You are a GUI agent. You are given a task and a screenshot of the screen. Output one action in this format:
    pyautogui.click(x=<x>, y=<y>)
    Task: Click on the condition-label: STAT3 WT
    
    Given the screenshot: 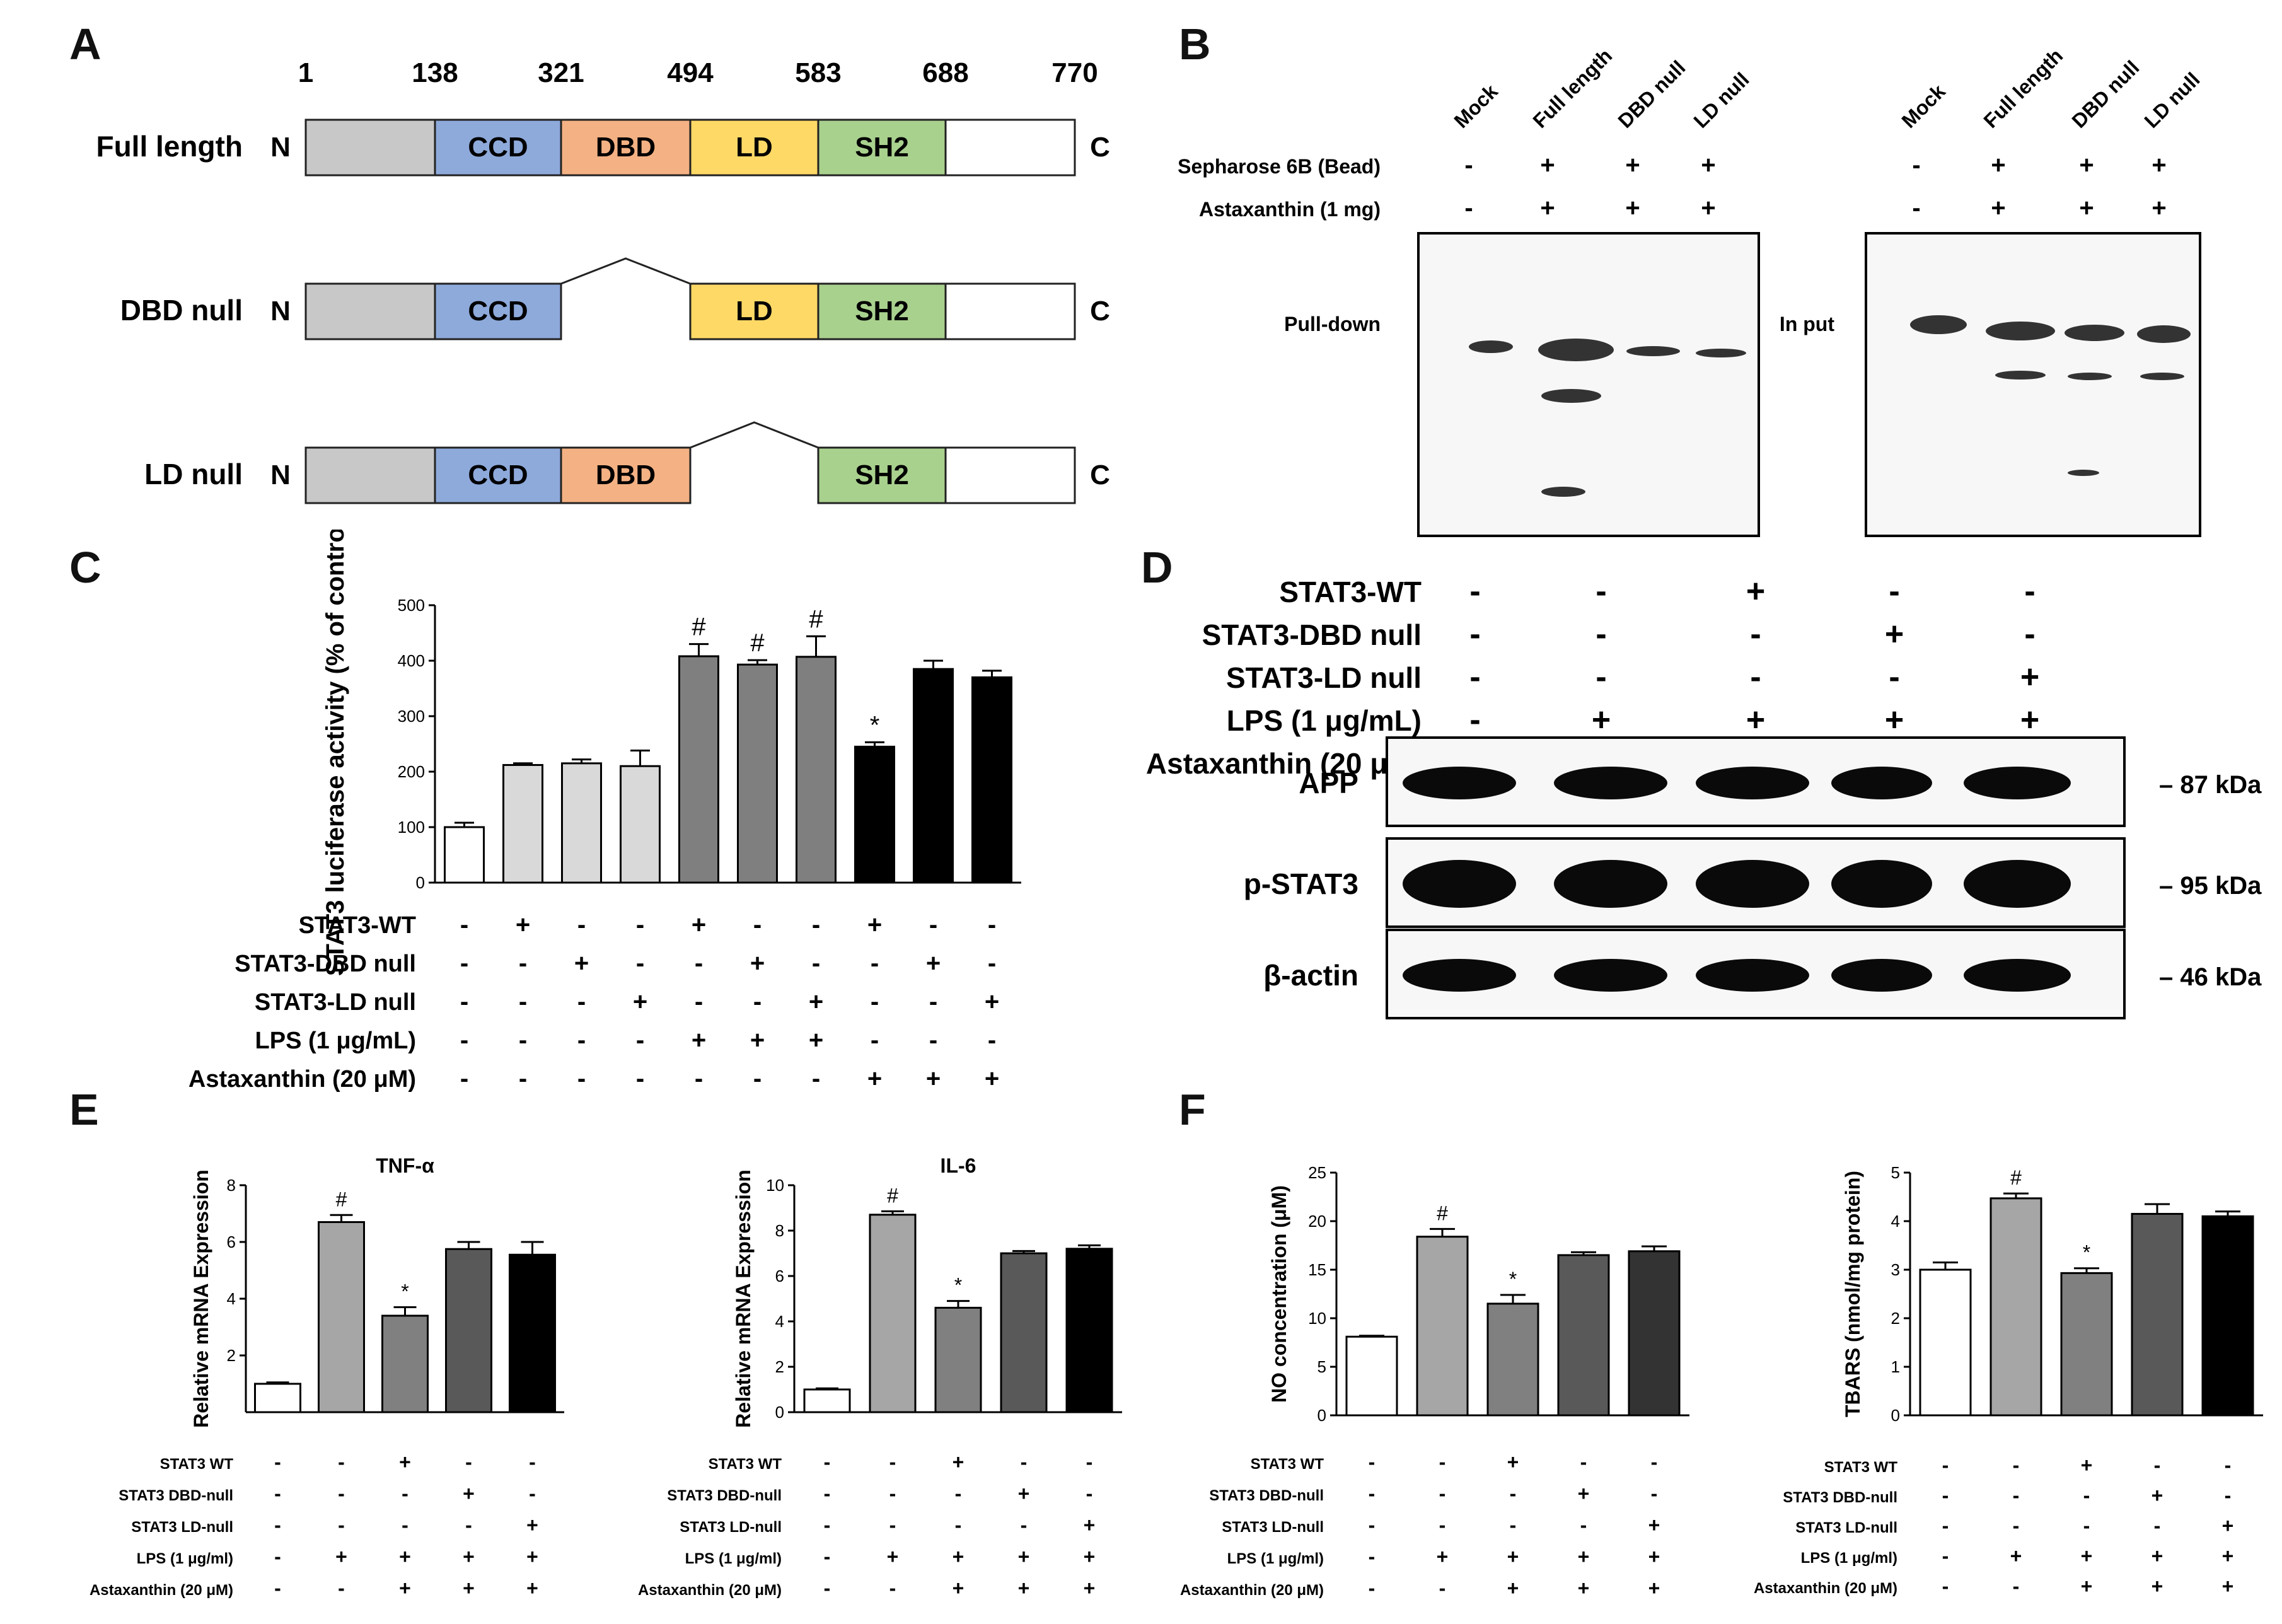 What is the action you would take?
    pyautogui.click(x=197, y=1464)
    